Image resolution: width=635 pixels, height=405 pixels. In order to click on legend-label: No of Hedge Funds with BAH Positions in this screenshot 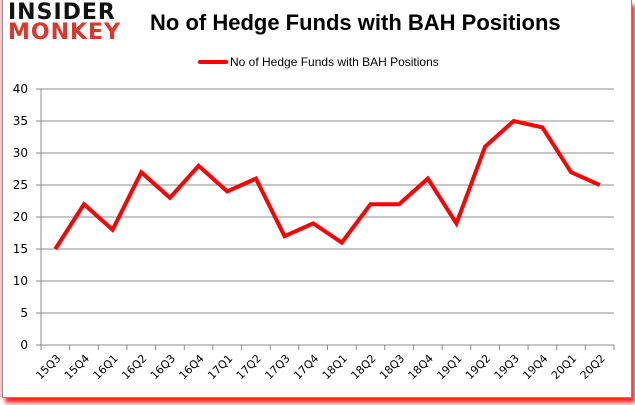, I will do `click(334, 62)`.